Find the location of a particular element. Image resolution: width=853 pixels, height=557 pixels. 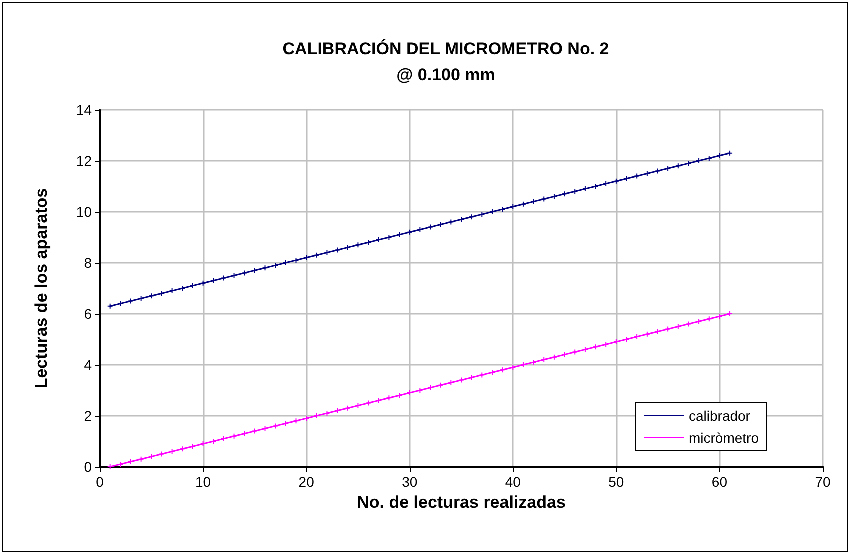

x-tick-label: 70 is located at coordinates (823, 482).